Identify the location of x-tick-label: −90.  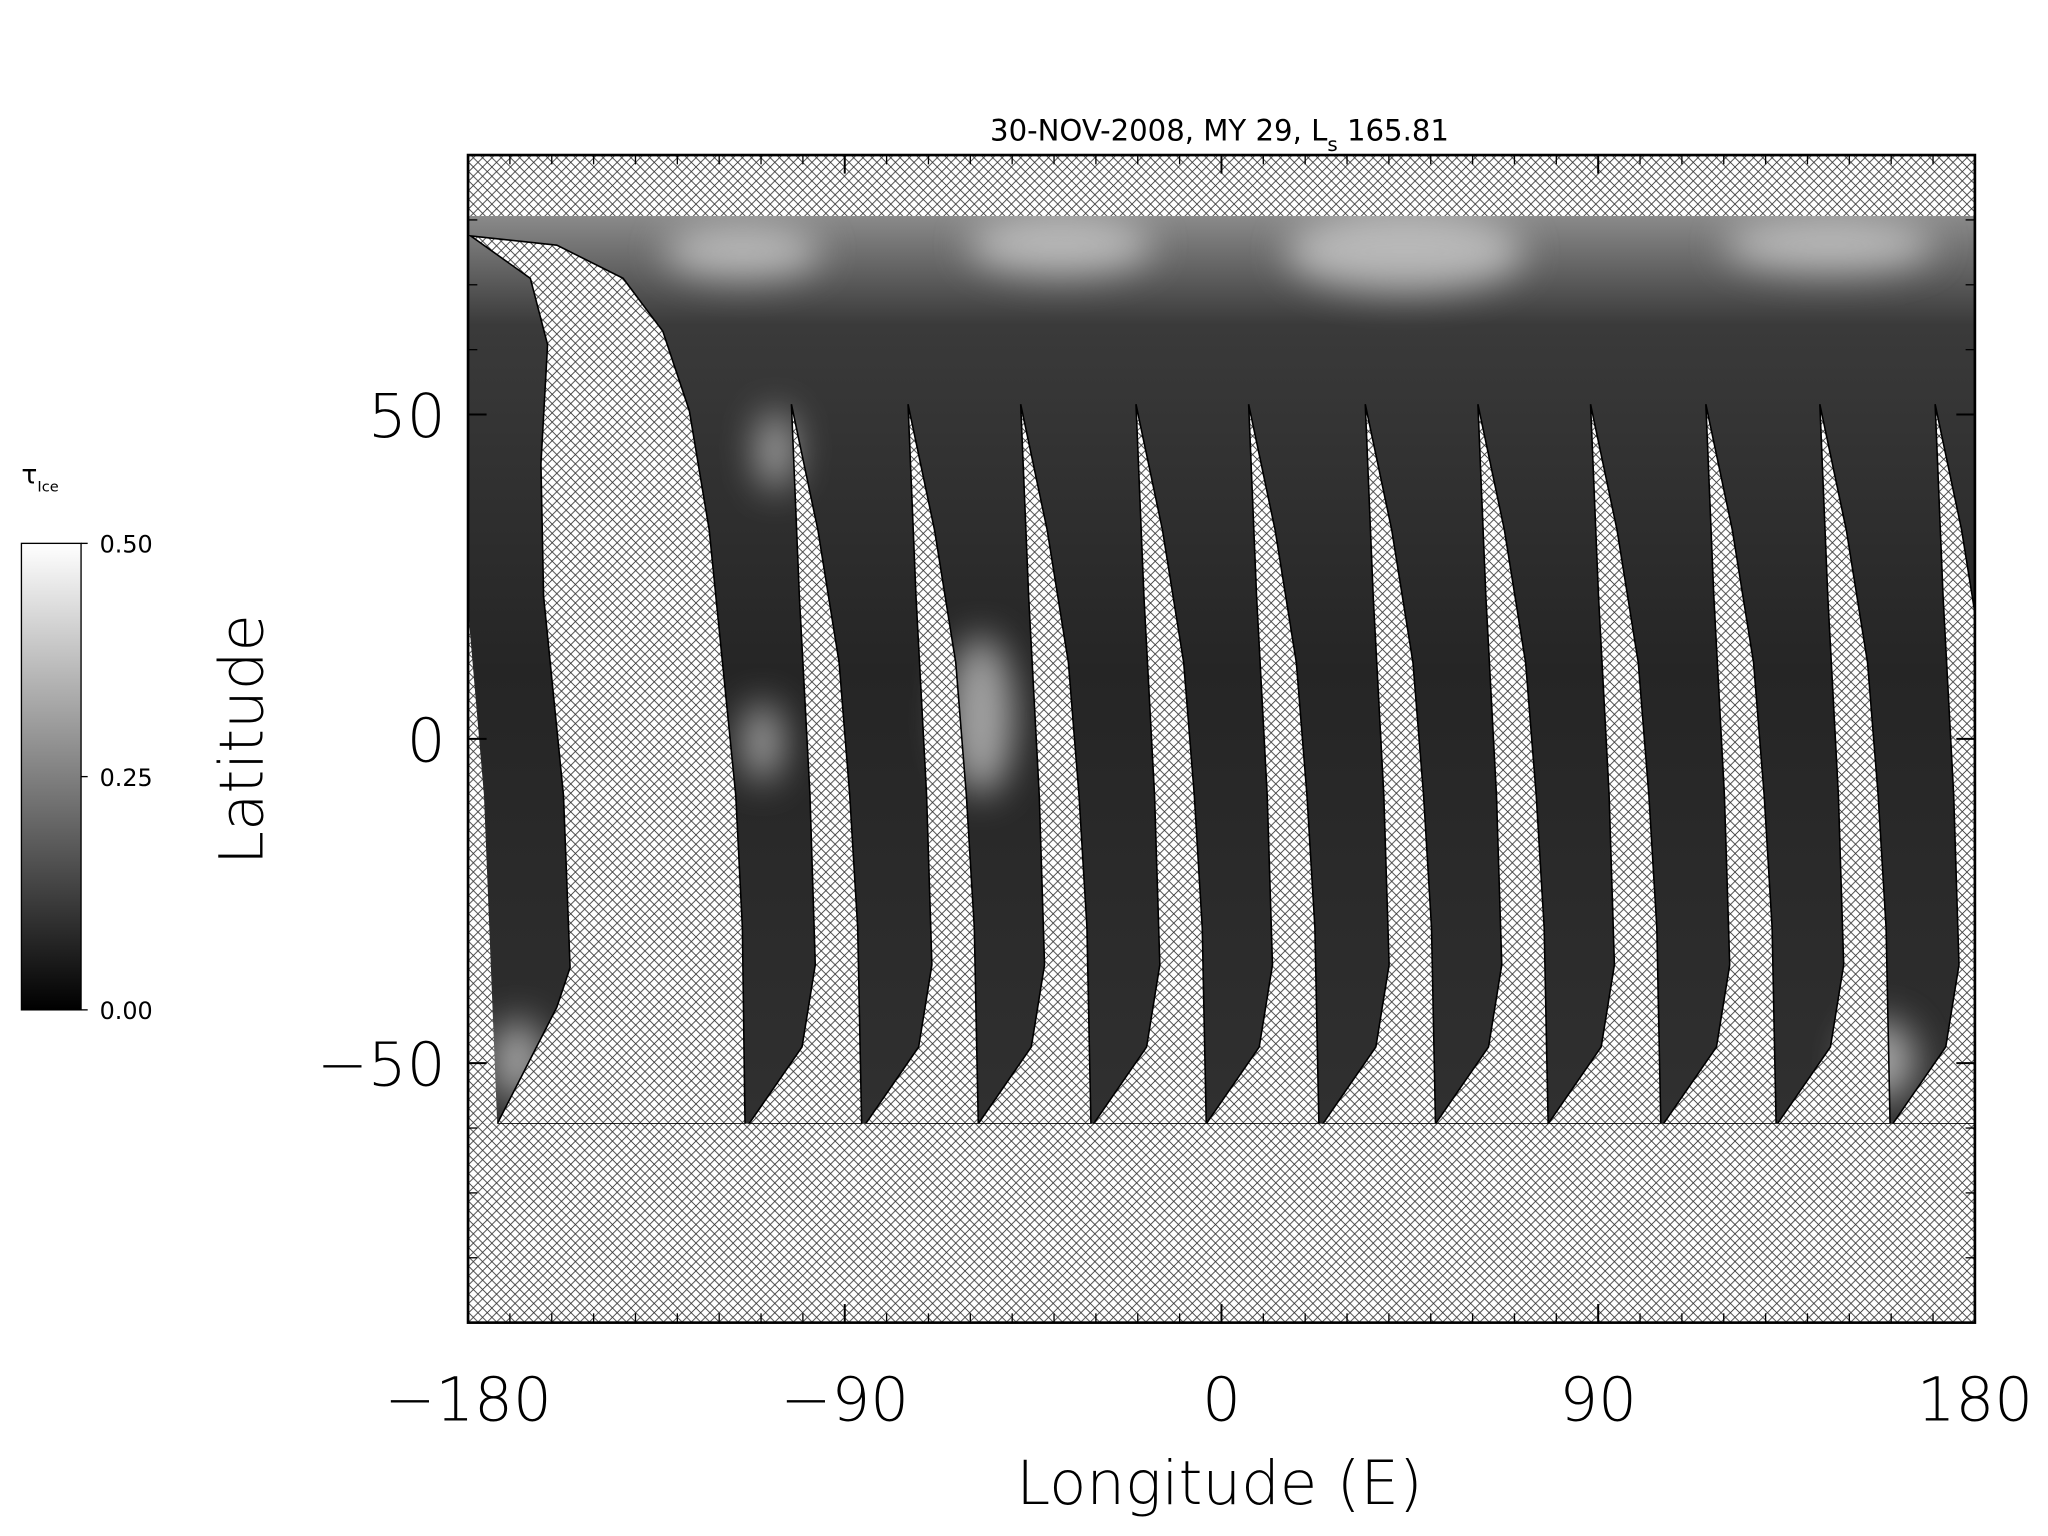
(844, 1400).